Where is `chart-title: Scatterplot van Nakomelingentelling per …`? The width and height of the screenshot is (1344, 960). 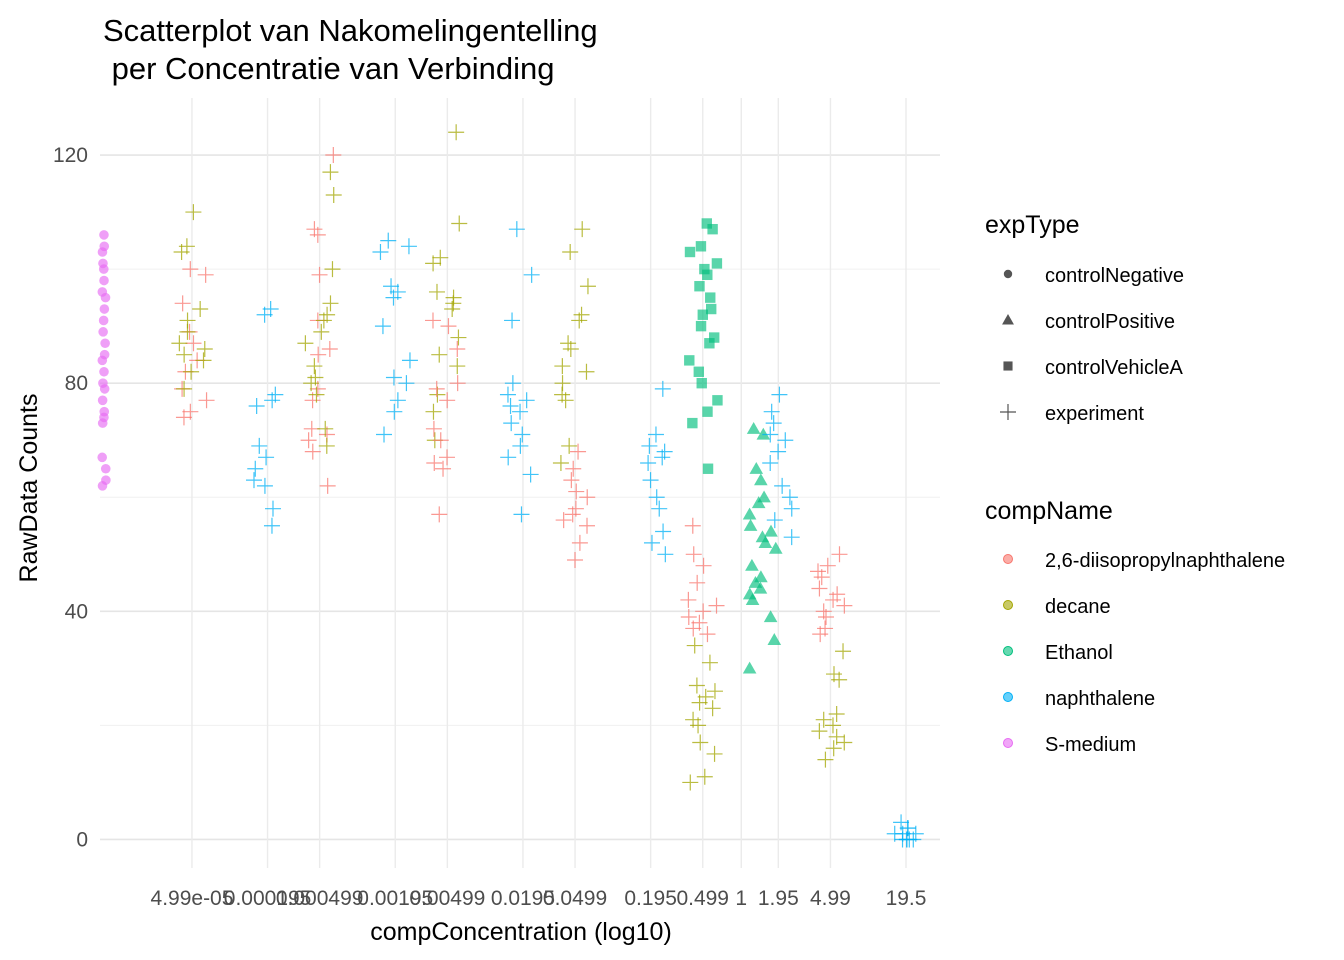 chart-title: Scatterplot van Nakomelingentelling per … is located at coordinates (350, 49).